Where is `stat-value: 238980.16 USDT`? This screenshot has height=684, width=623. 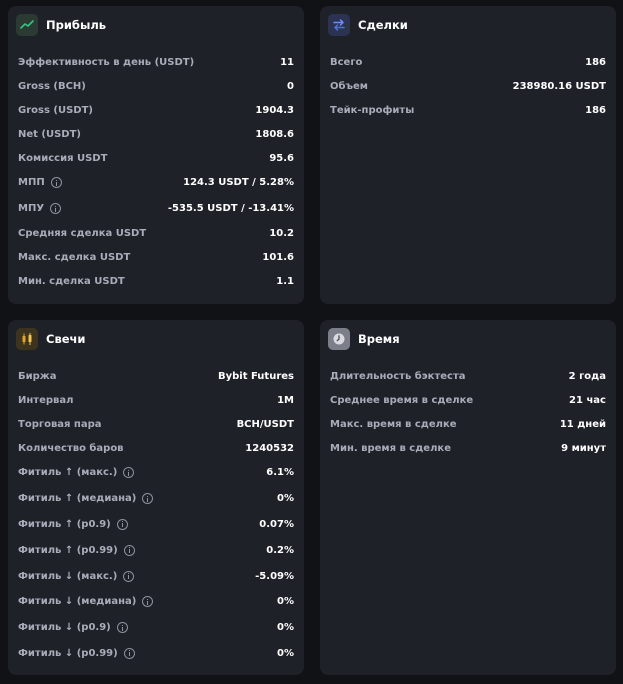 stat-value: 238980.16 USDT is located at coordinates (559, 86).